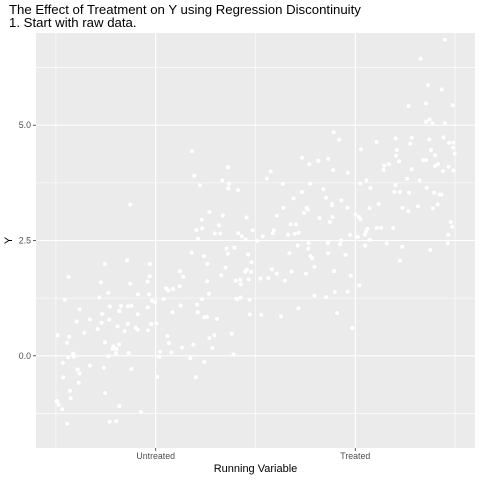 The height and width of the screenshot is (480, 480). What do you see at coordinates (73, 22) in the screenshot?
I see `chart-subtitle: 1. Start with raw data.` at bounding box center [73, 22].